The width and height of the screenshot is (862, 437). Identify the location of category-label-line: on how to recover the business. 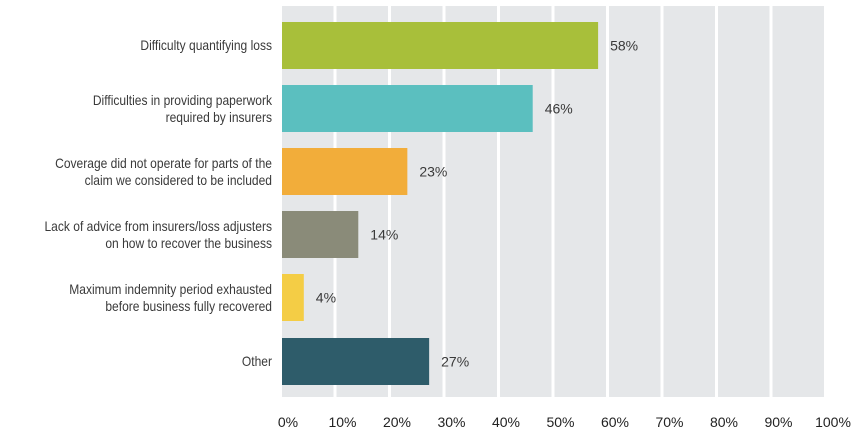
(189, 242).